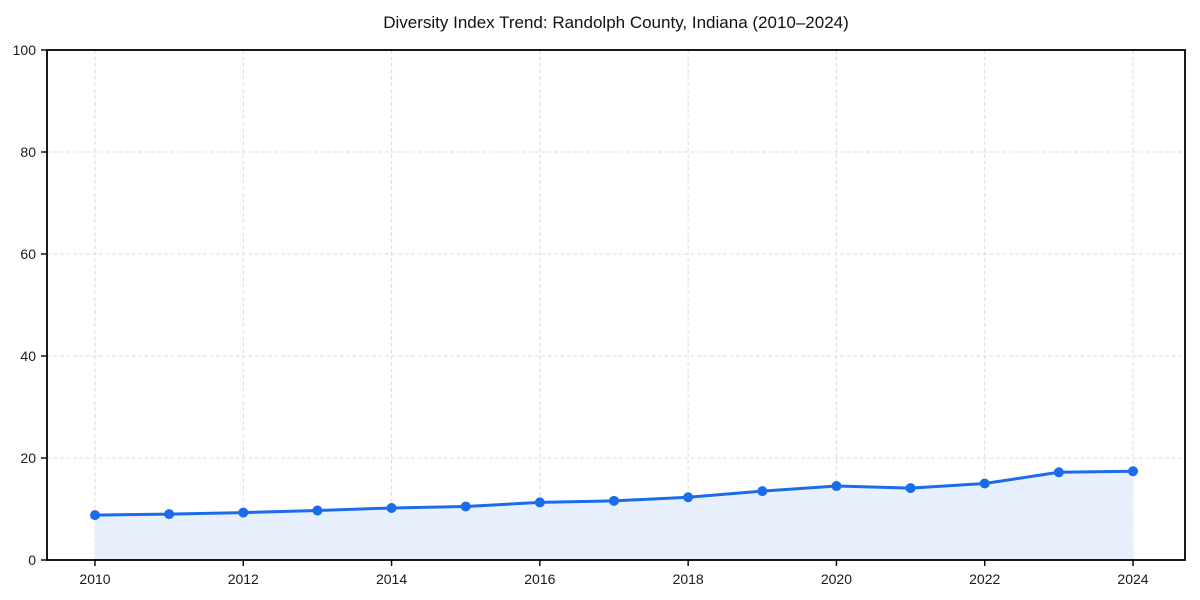 Image resolution: width=1200 pixels, height=600 pixels. What do you see at coordinates (762, 491) in the screenshot?
I see `data-point-2019` at bounding box center [762, 491].